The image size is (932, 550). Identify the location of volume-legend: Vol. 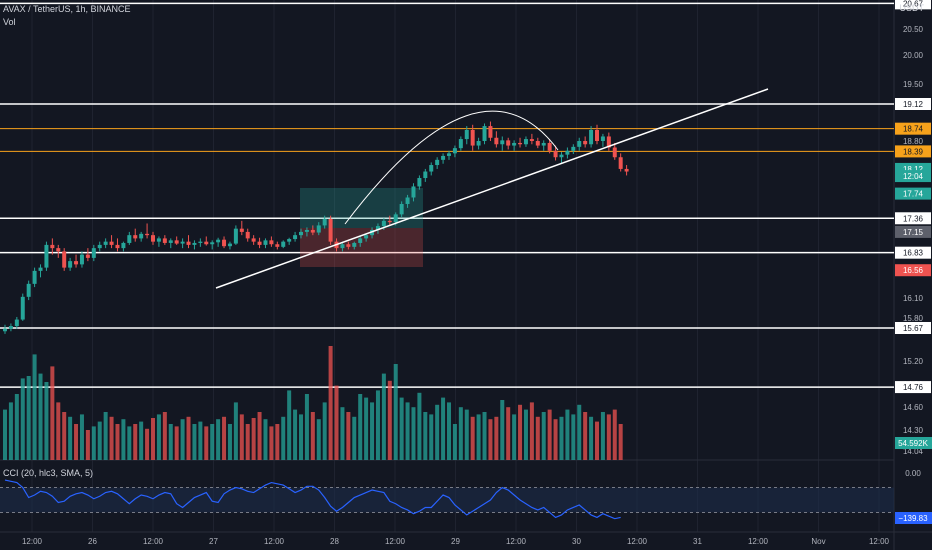
(9, 22).